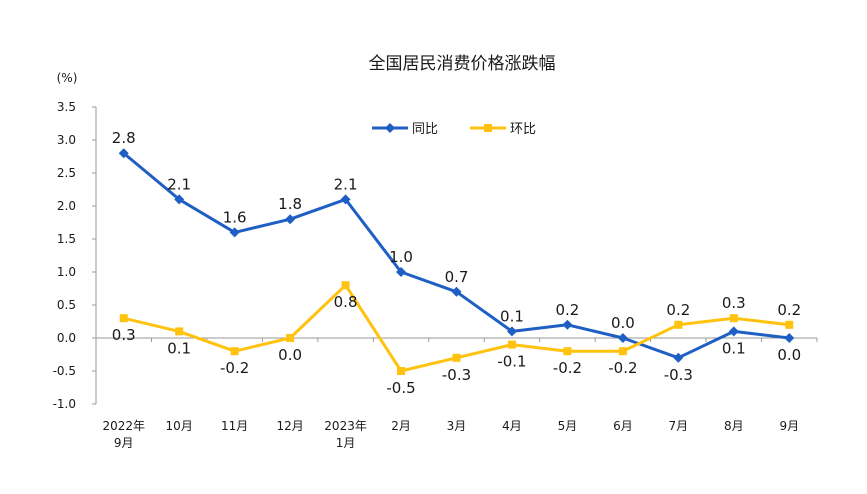 The height and width of the screenshot is (494, 867). Describe the element at coordinates (290, 355) in the screenshot. I see `data-label-huanbi: 0.0` at that location.